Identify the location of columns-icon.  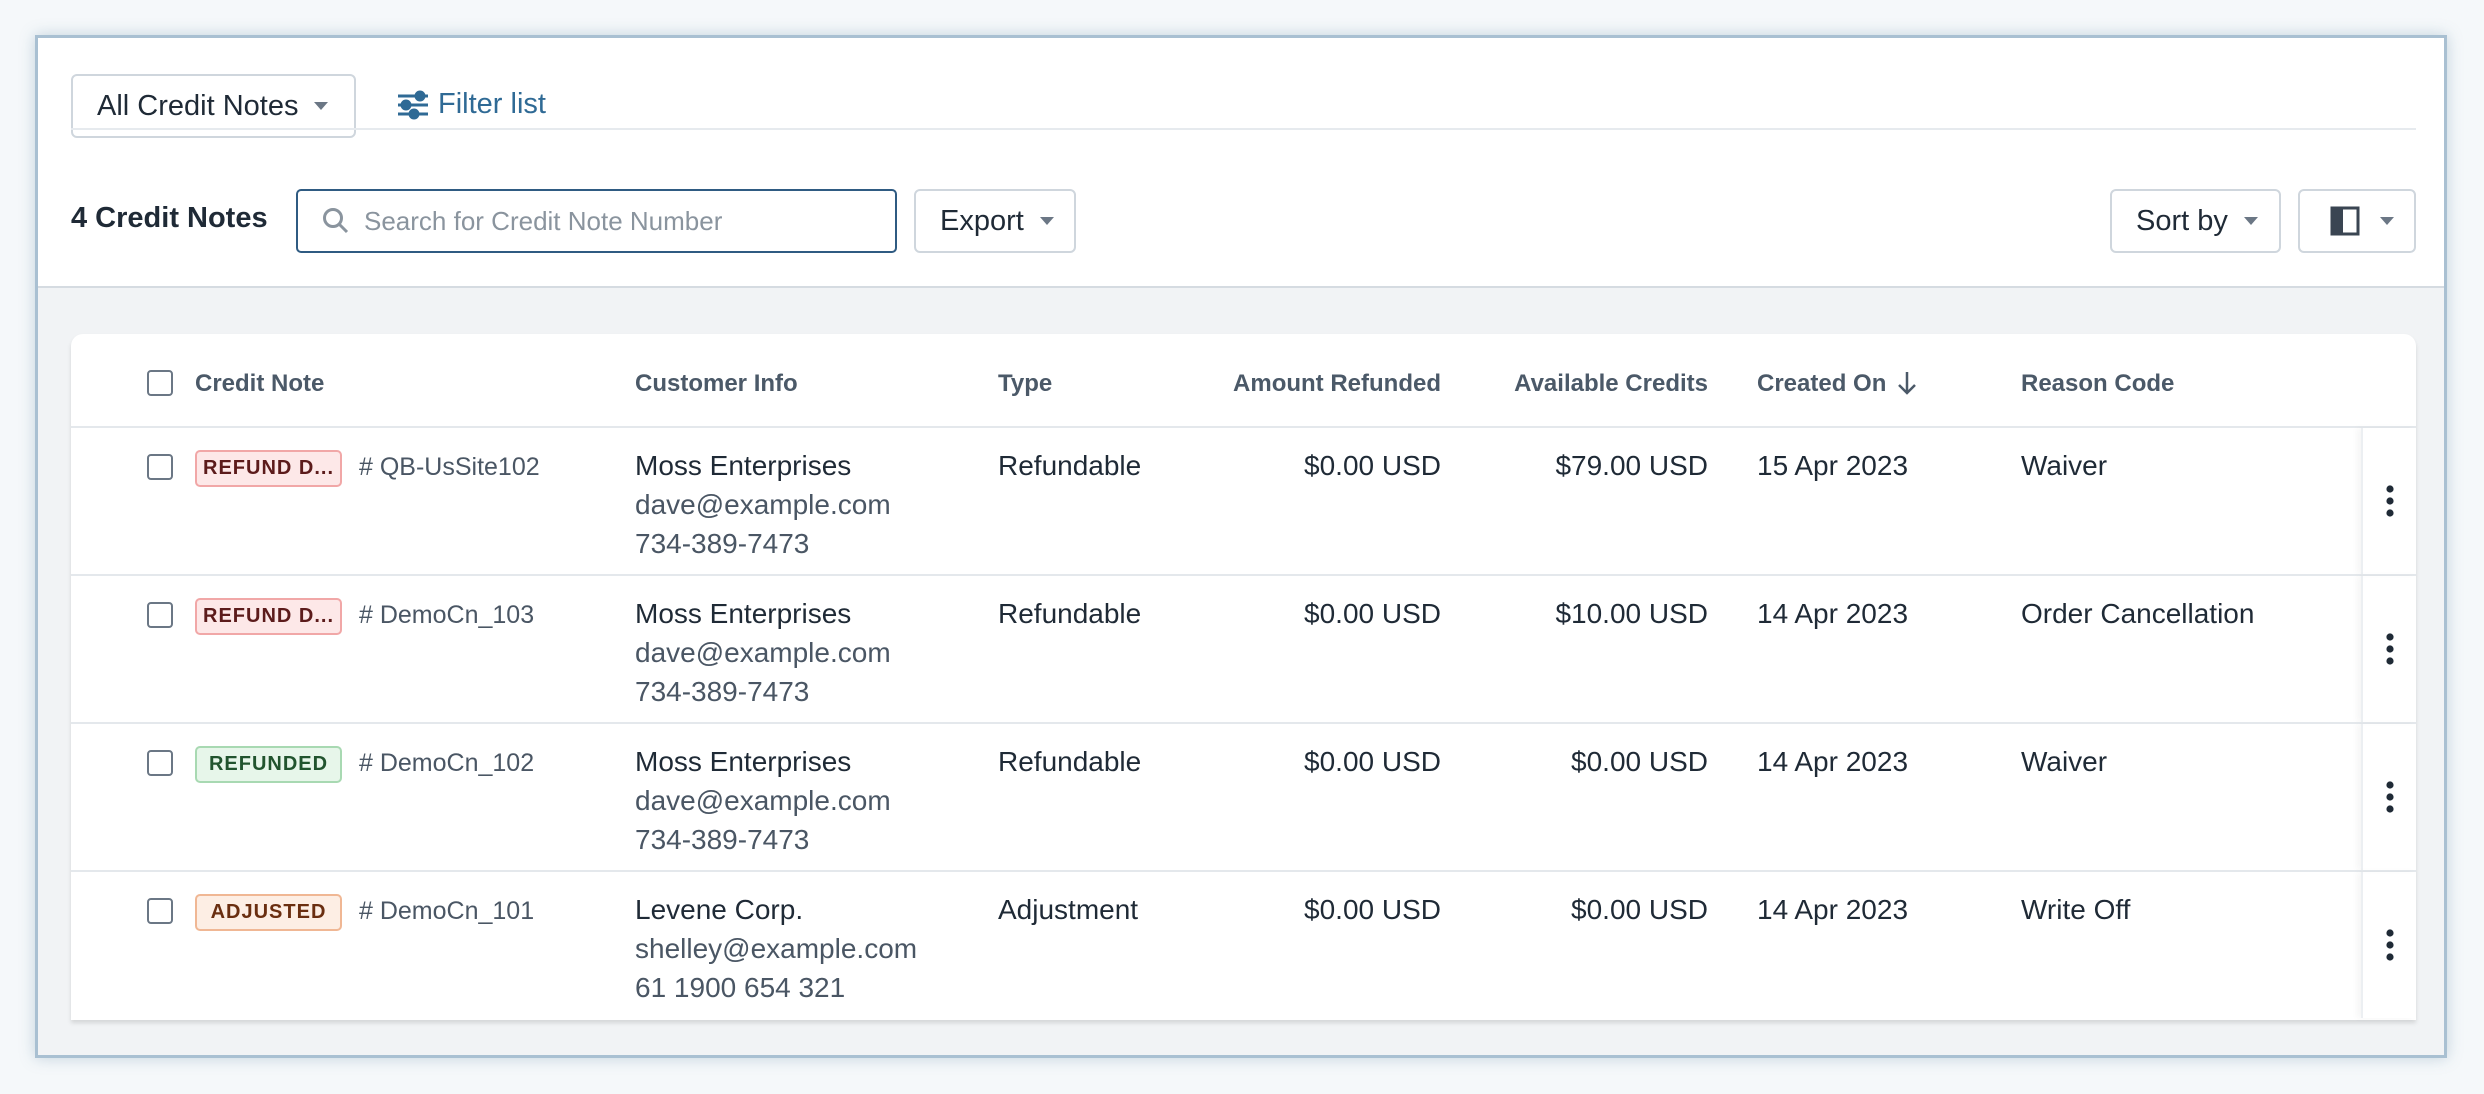
(2345, 221).